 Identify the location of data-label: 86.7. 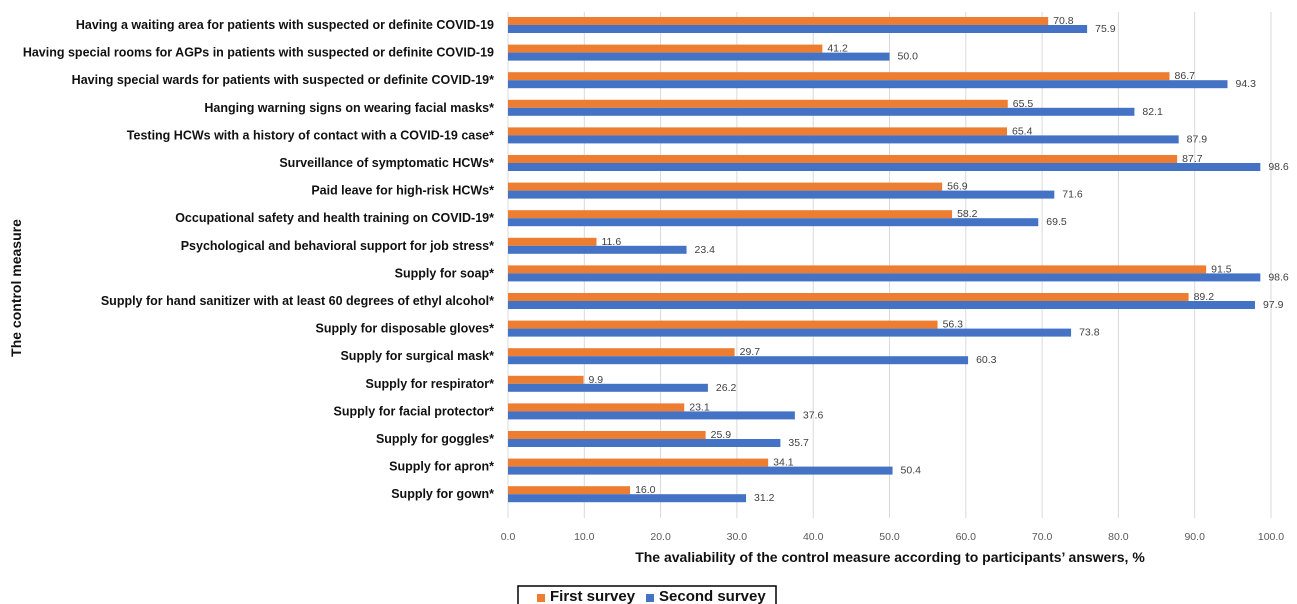
(1185, 76).